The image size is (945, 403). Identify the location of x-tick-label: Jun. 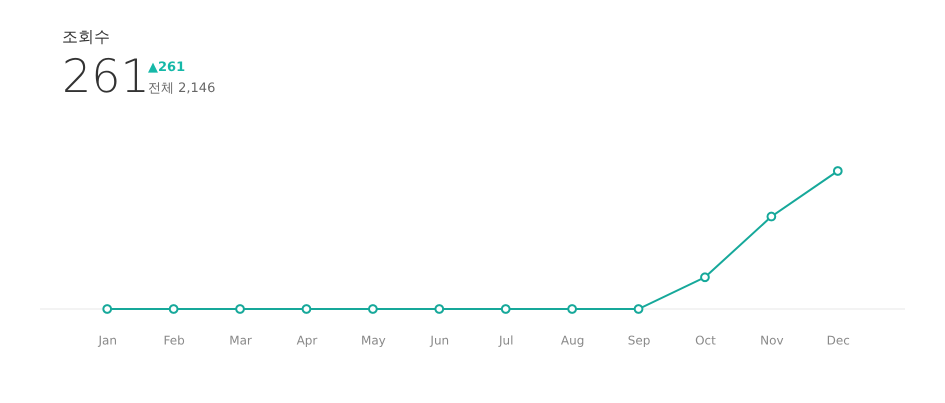
(439, 341).